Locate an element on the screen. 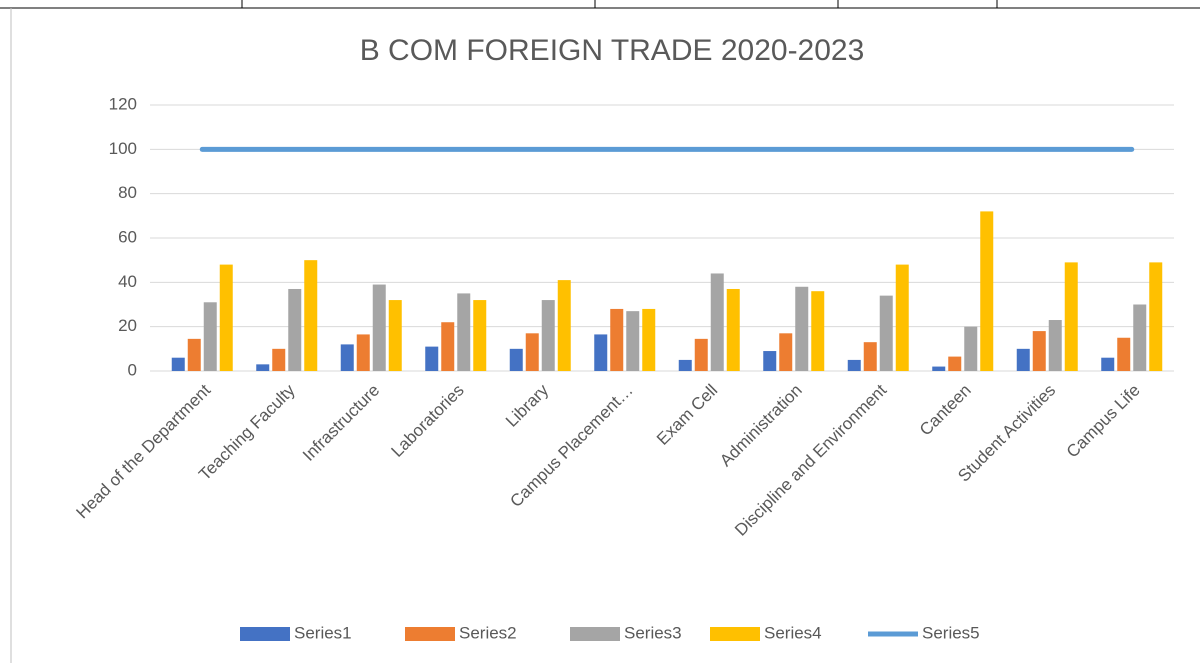 This screenshot has width=1200, height=663. legend-label: Series3 is located at coordinates (653, 632).